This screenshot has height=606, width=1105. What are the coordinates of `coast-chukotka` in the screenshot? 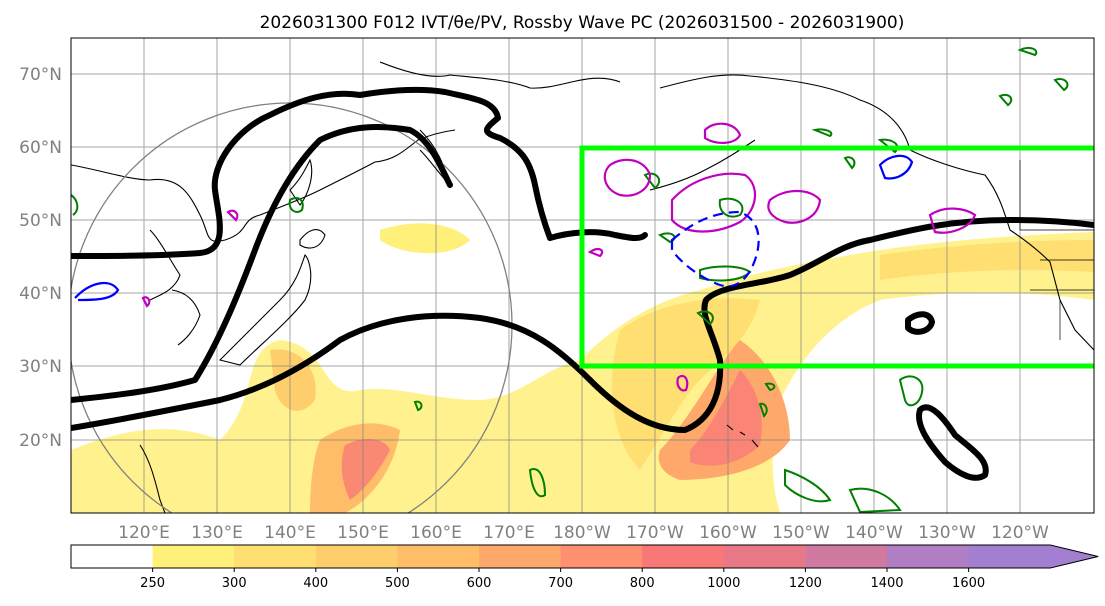 It's located at (500, 75).